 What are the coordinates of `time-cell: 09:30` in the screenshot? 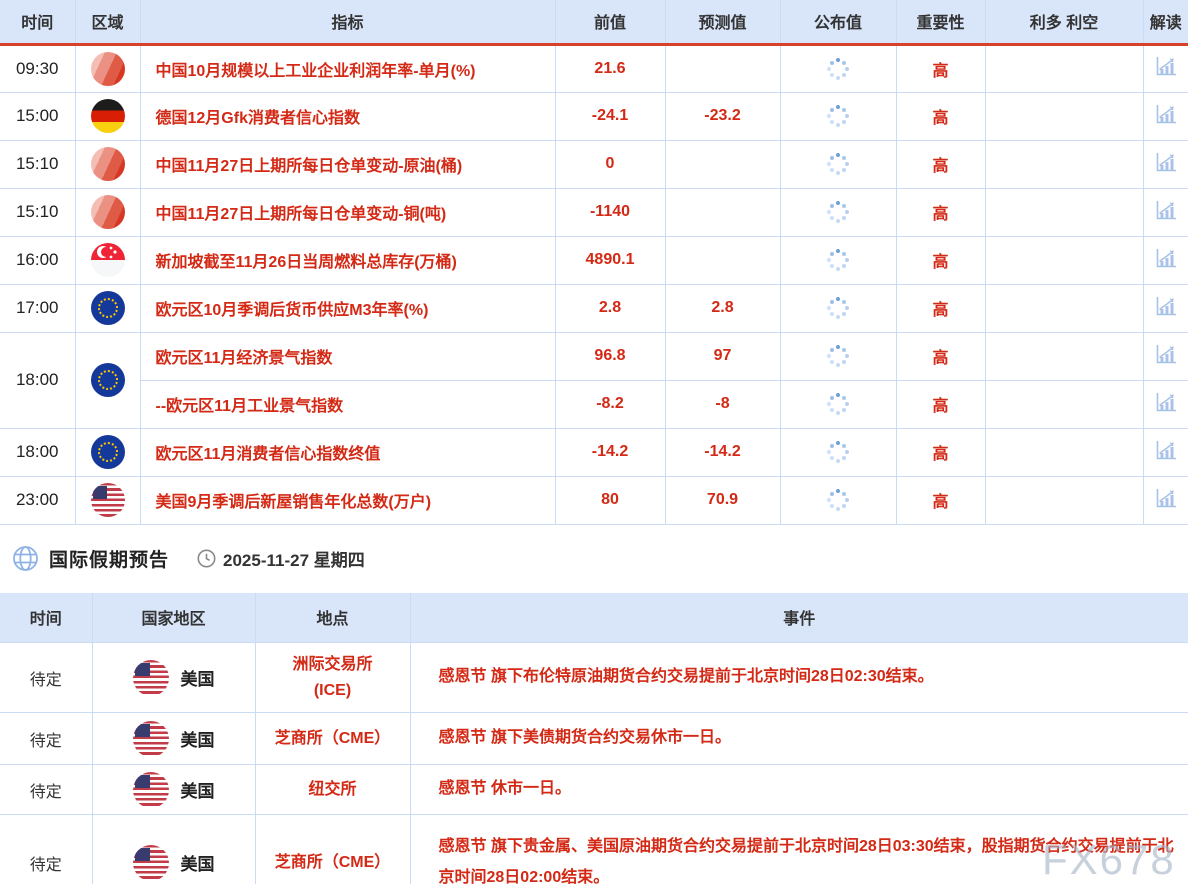 It's located at (38, 68).